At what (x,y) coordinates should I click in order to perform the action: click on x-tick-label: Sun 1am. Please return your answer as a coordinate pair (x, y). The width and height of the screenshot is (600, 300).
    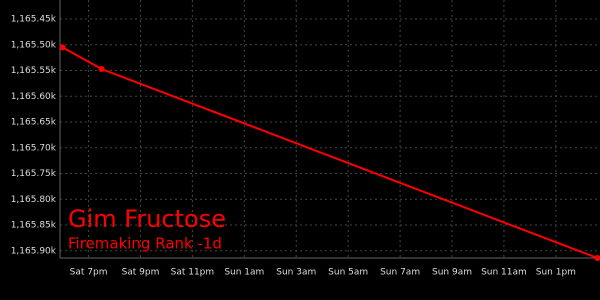
    Looking at the image, I should click on (244, 273).